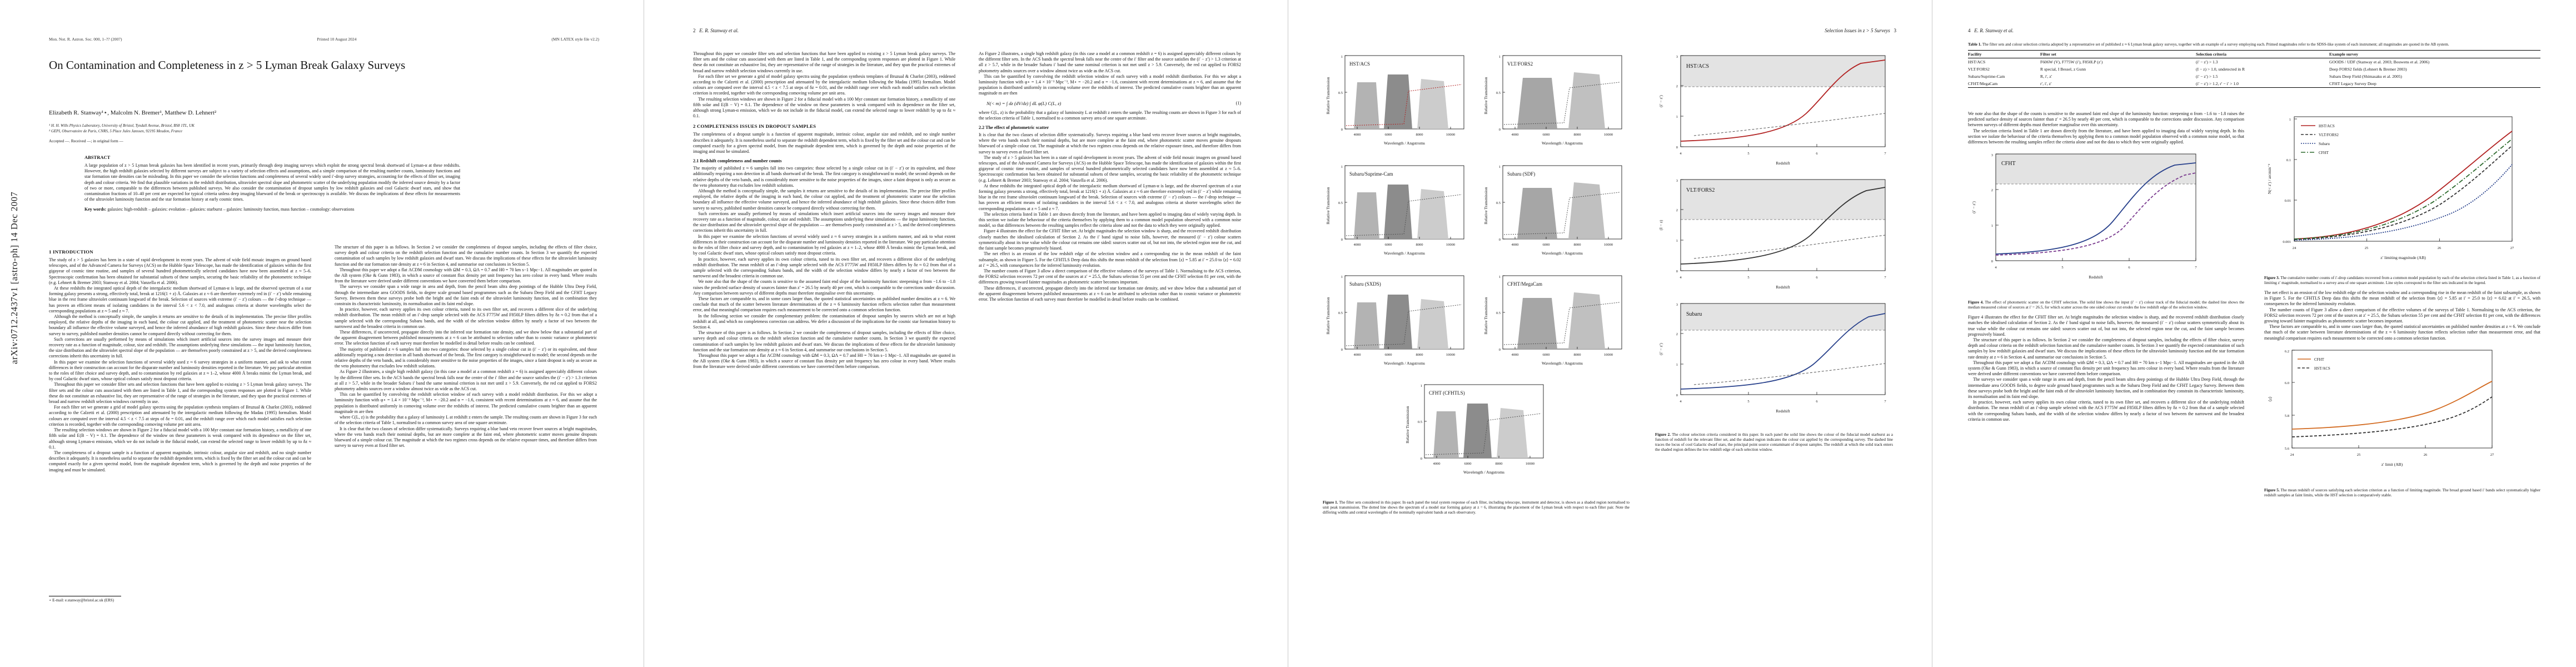 The image size is (2576, 667). What do you see at coordinates (2207, 76) in the screenshot?
I see `table-cell: (i′ − z′) > 1.5` at bounding box center [2207, 76].